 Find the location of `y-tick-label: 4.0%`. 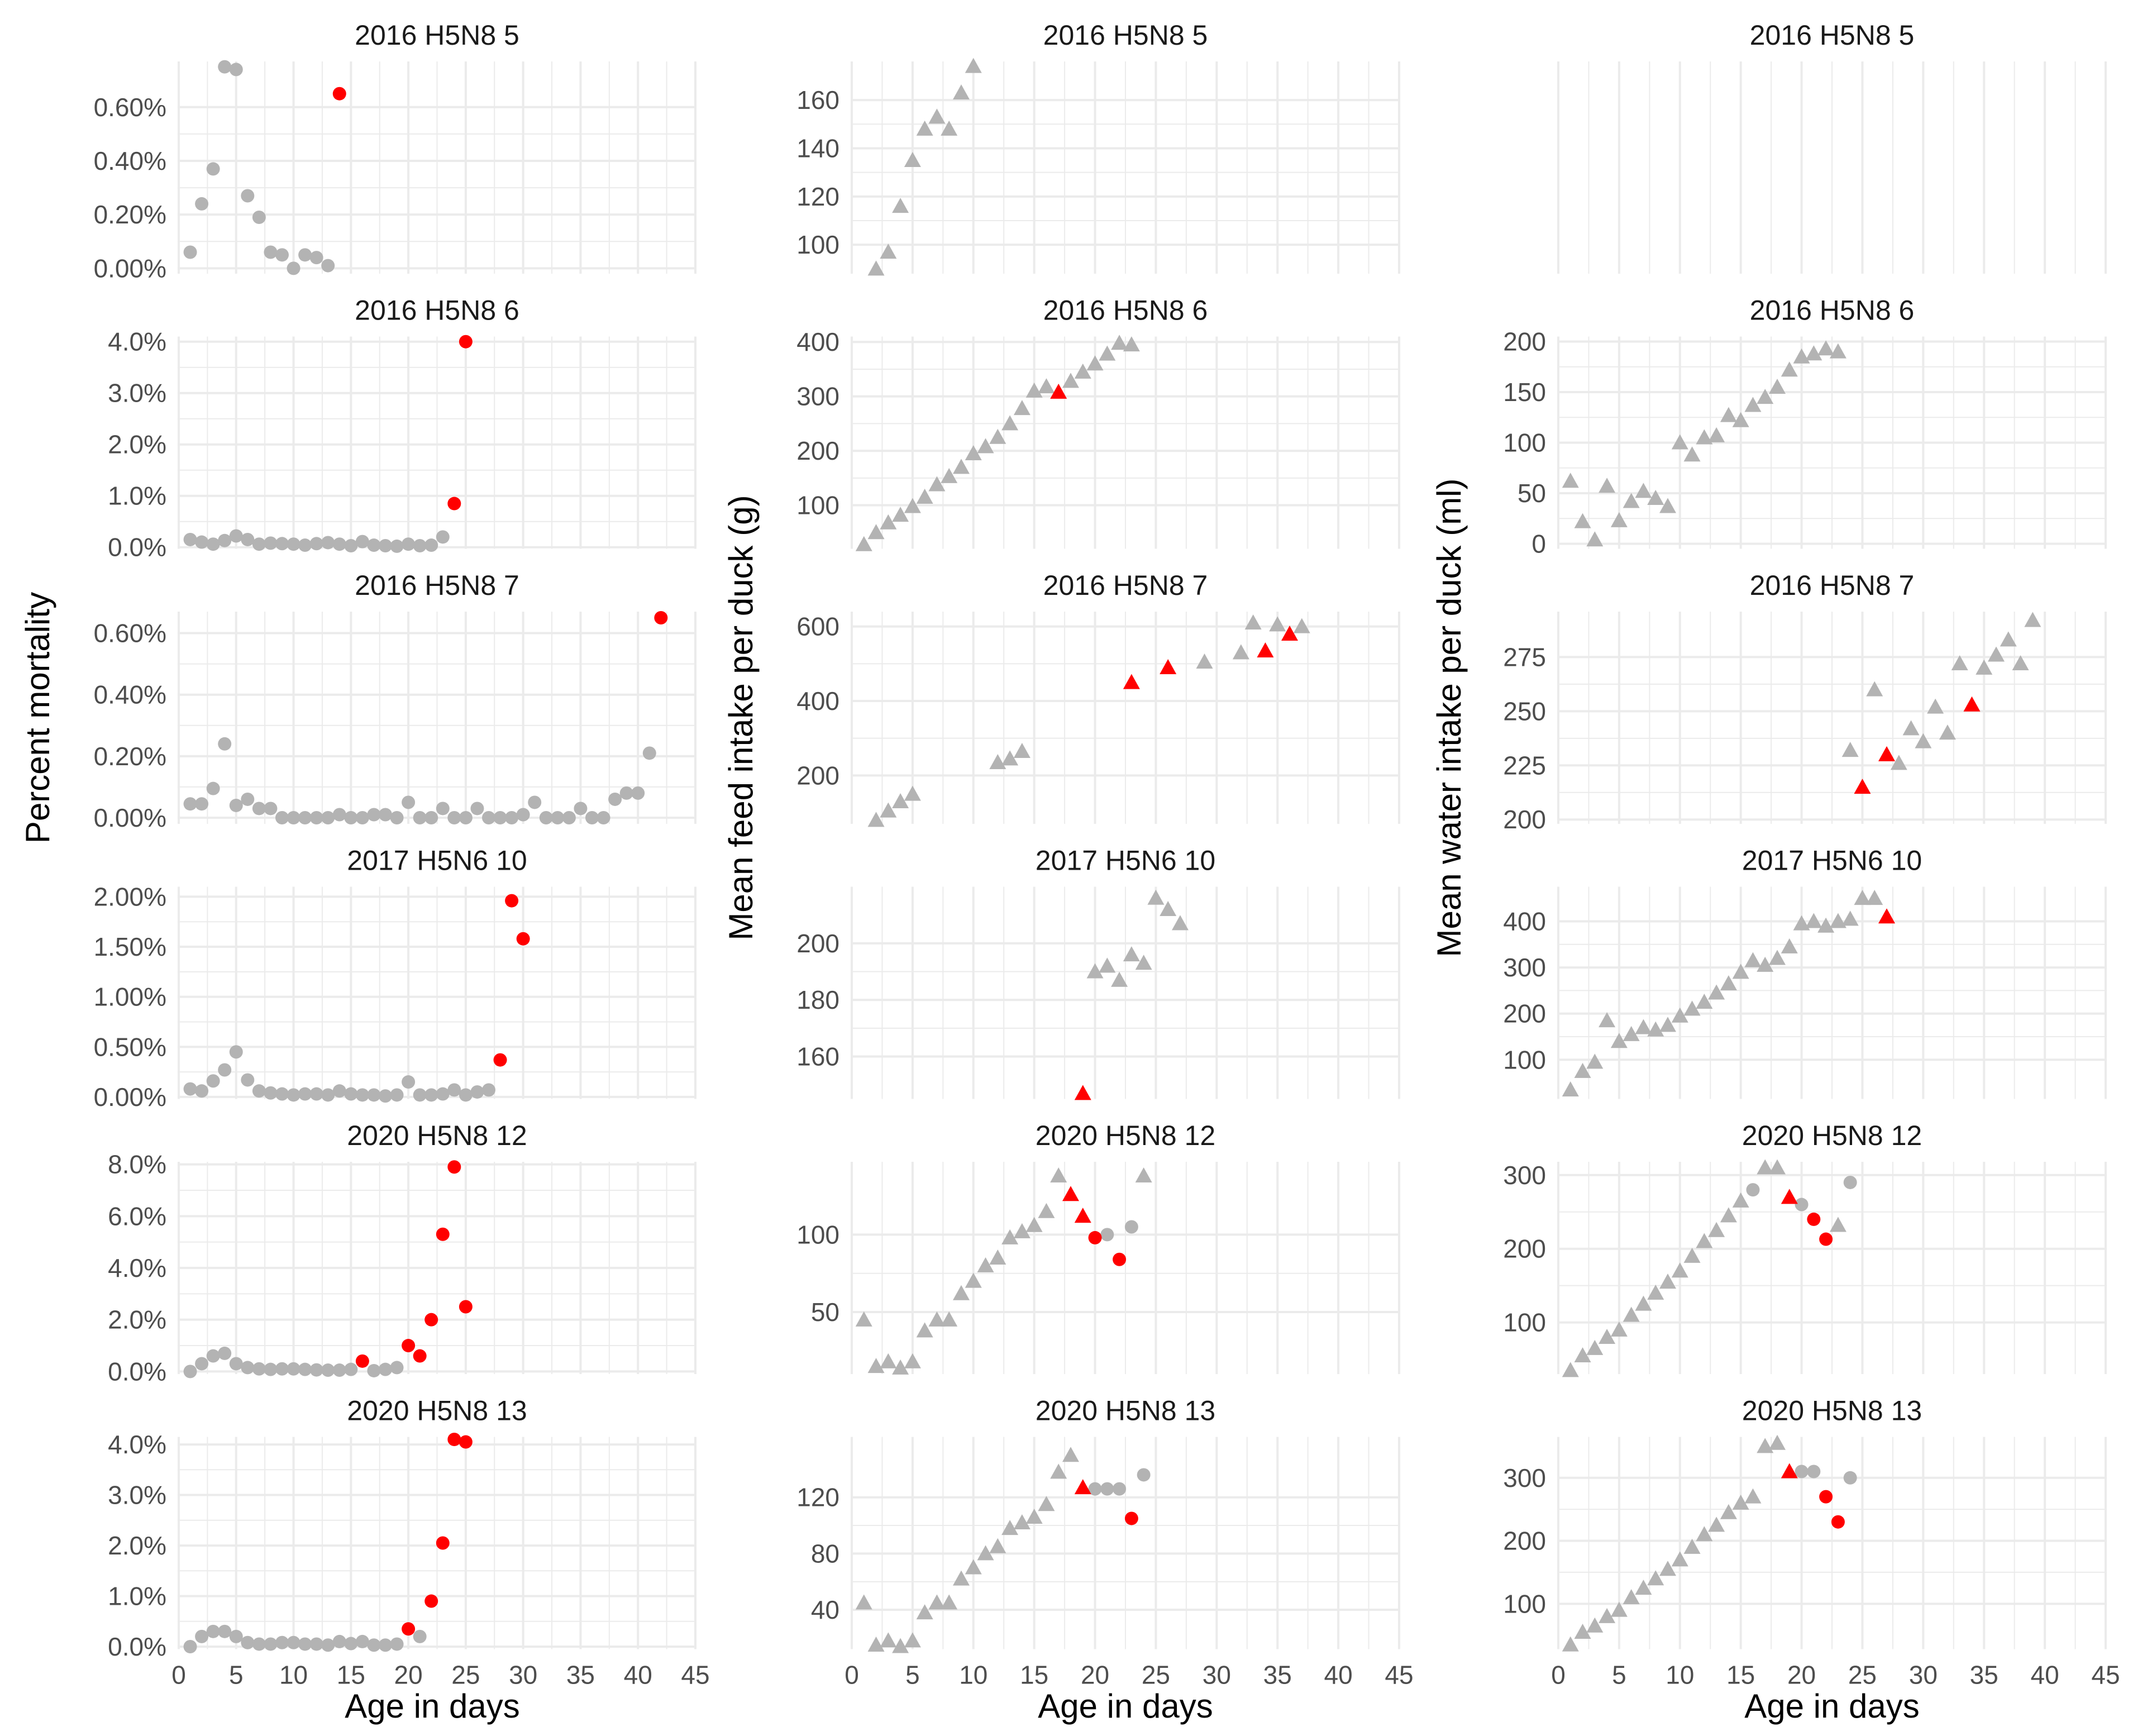

y-tick-label: 4.0% is located at coordinates (137, 1267).